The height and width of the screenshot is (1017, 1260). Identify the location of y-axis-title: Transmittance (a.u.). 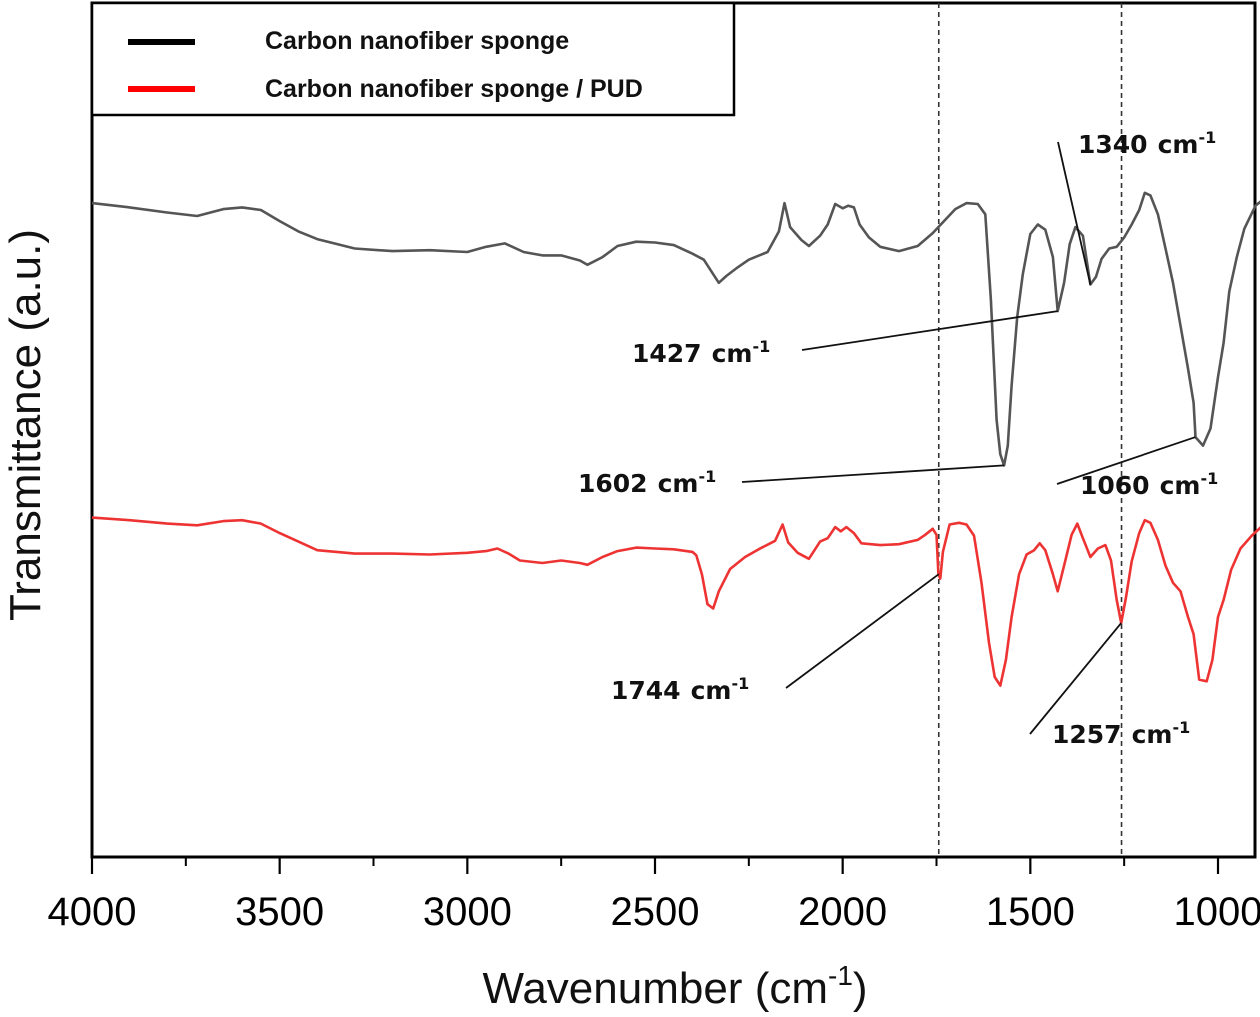
(25, 425).